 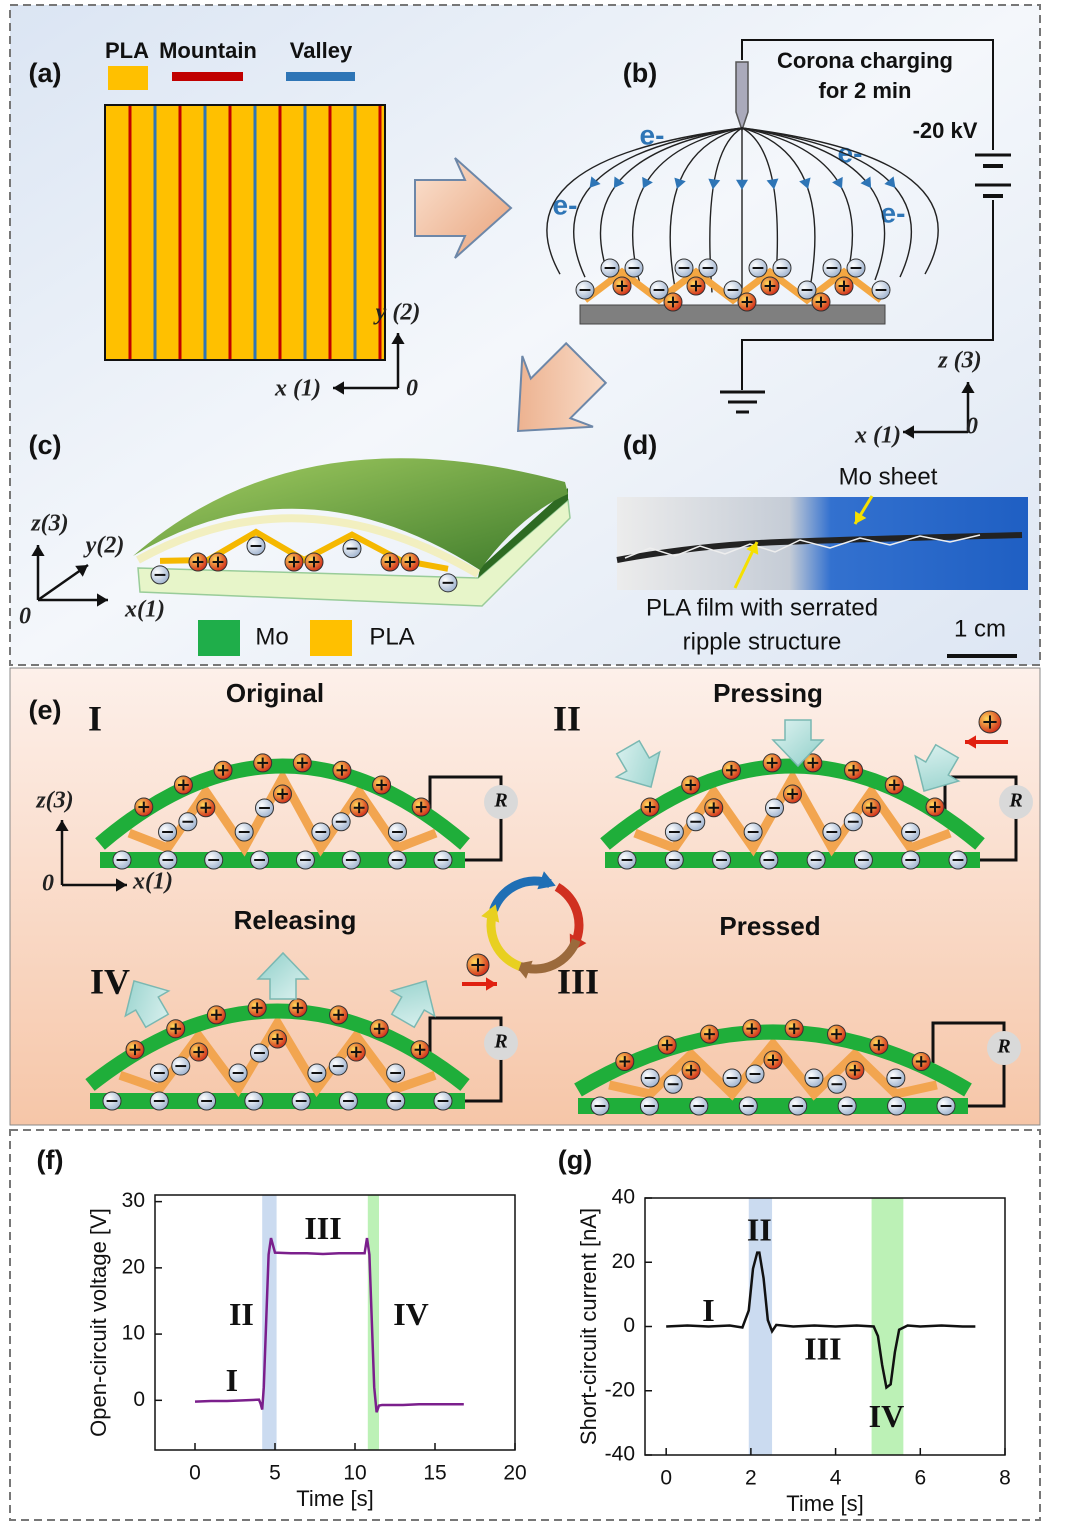 I want to click on data-line, so click(x=329, y=1325).